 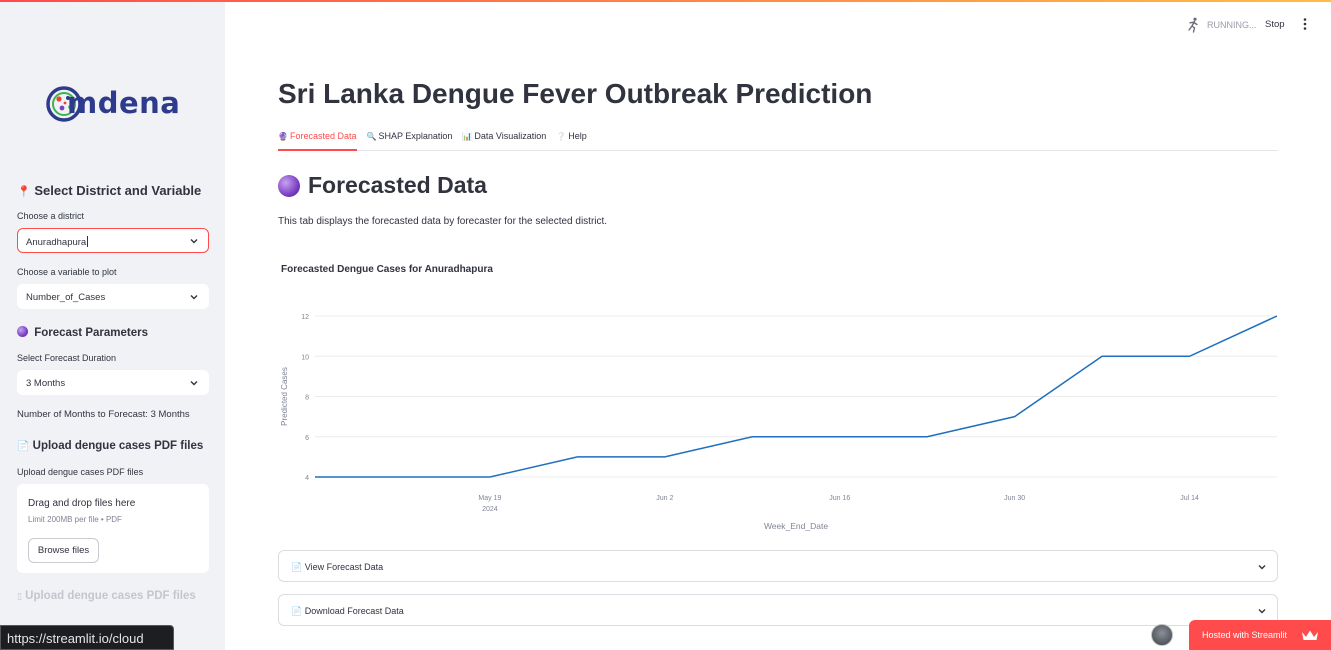 What do you see at coordinates (1162, 635) in the screenshot?
I see `avatar` at bounding box center [1162, 635].